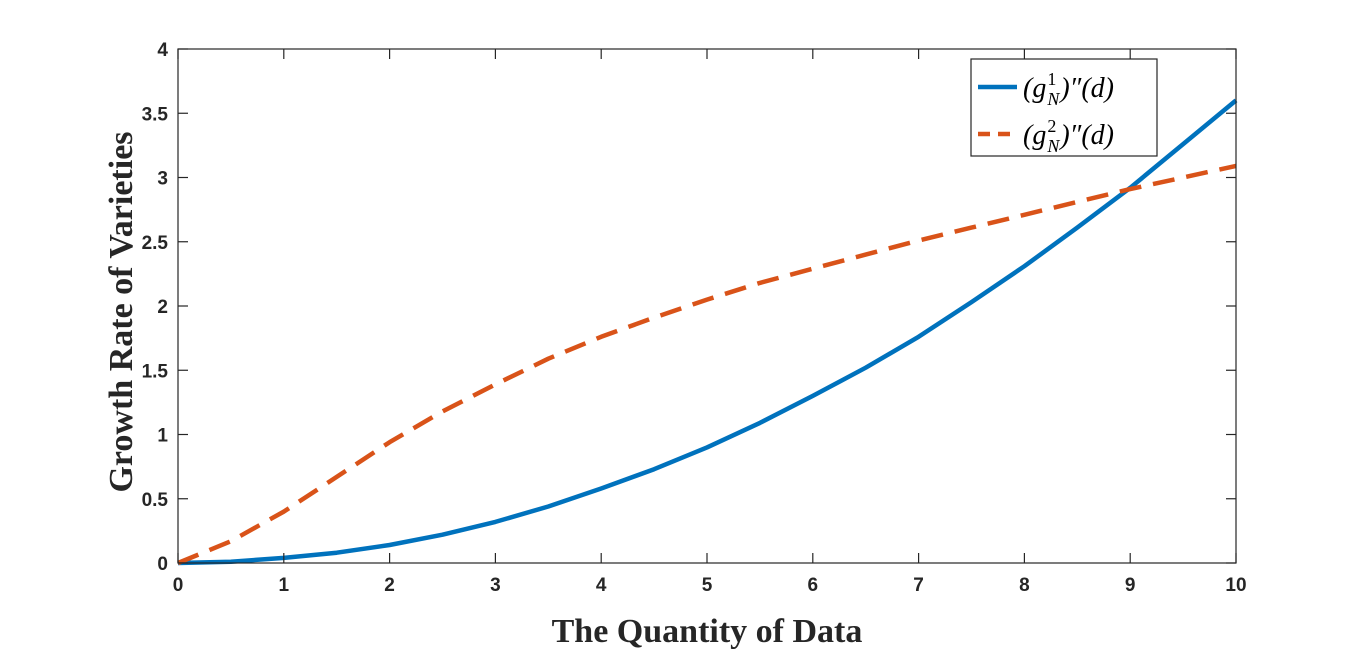  What do you see at coordinates (162, 179) in the screenshot?
I see `y-tick-label: 3` at bounding box center [162, 179].